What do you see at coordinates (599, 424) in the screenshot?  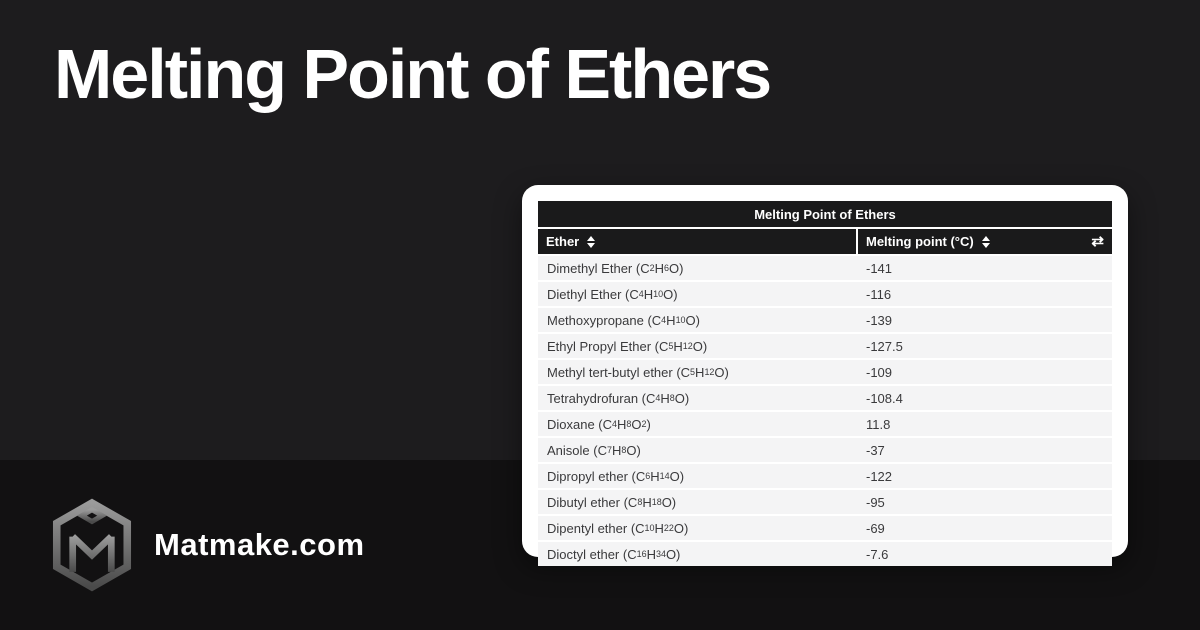 I see `ether-name-cell: Dioxane (C 4 H 8 O 2)` at bounding box center [599, 424].